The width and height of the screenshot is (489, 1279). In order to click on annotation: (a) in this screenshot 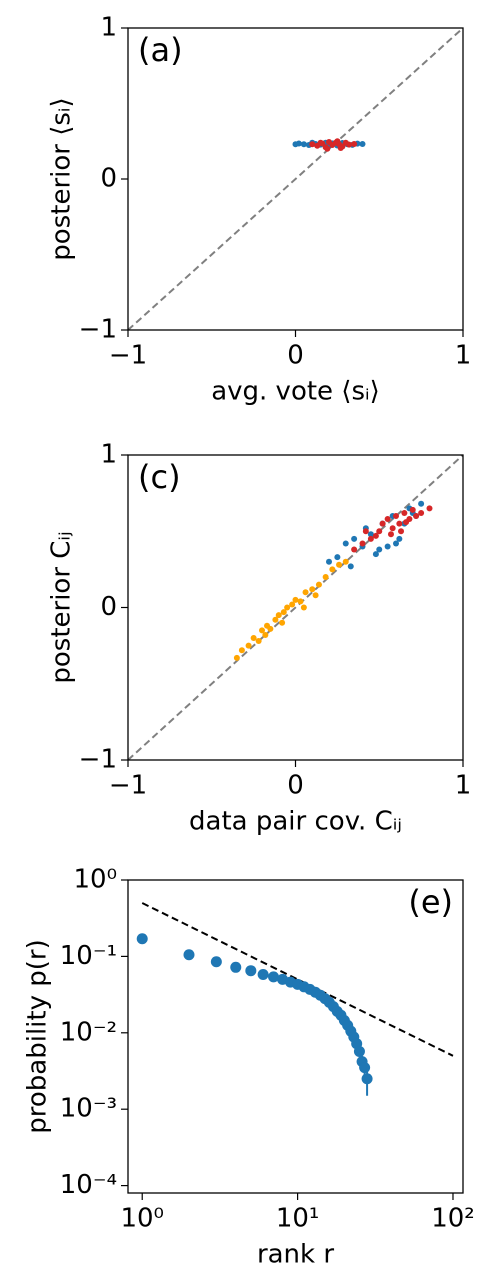, I will do `click(160, 50)`.